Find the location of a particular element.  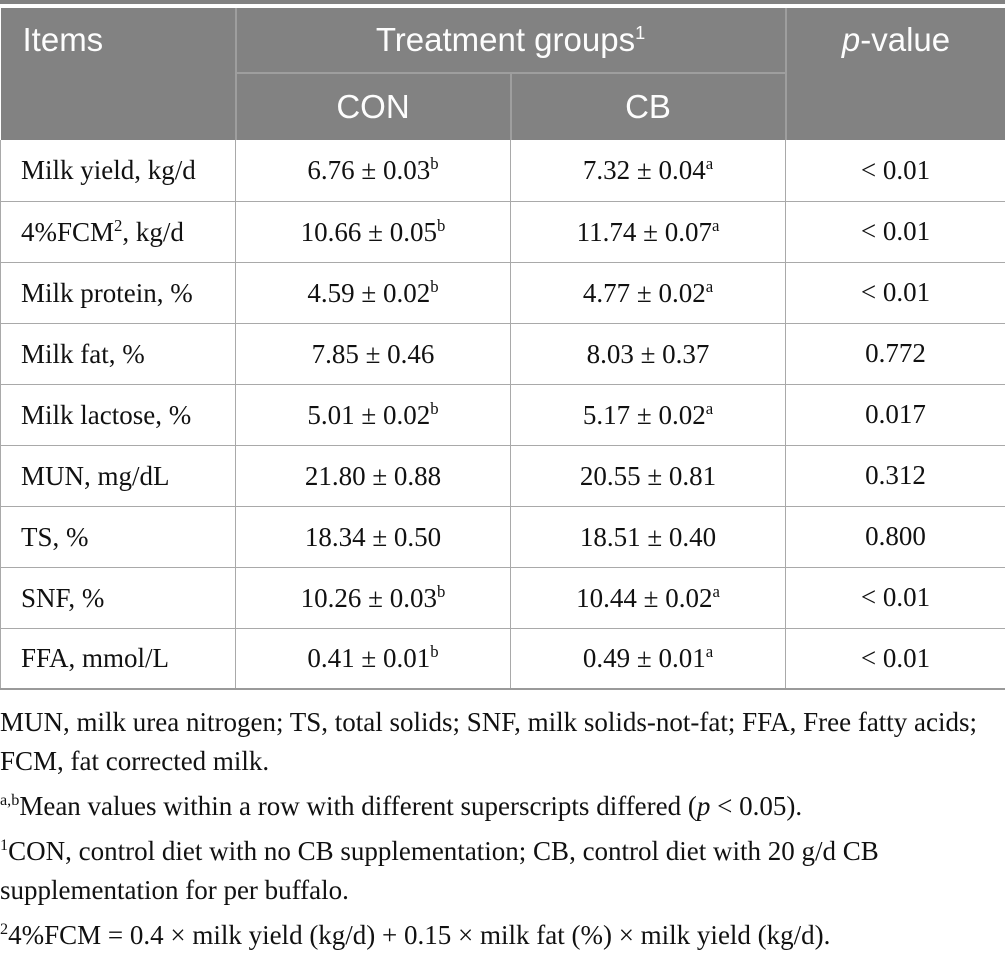

con-value-cell: 6.76 ± 0.03b is located at coordinates (373, 170).